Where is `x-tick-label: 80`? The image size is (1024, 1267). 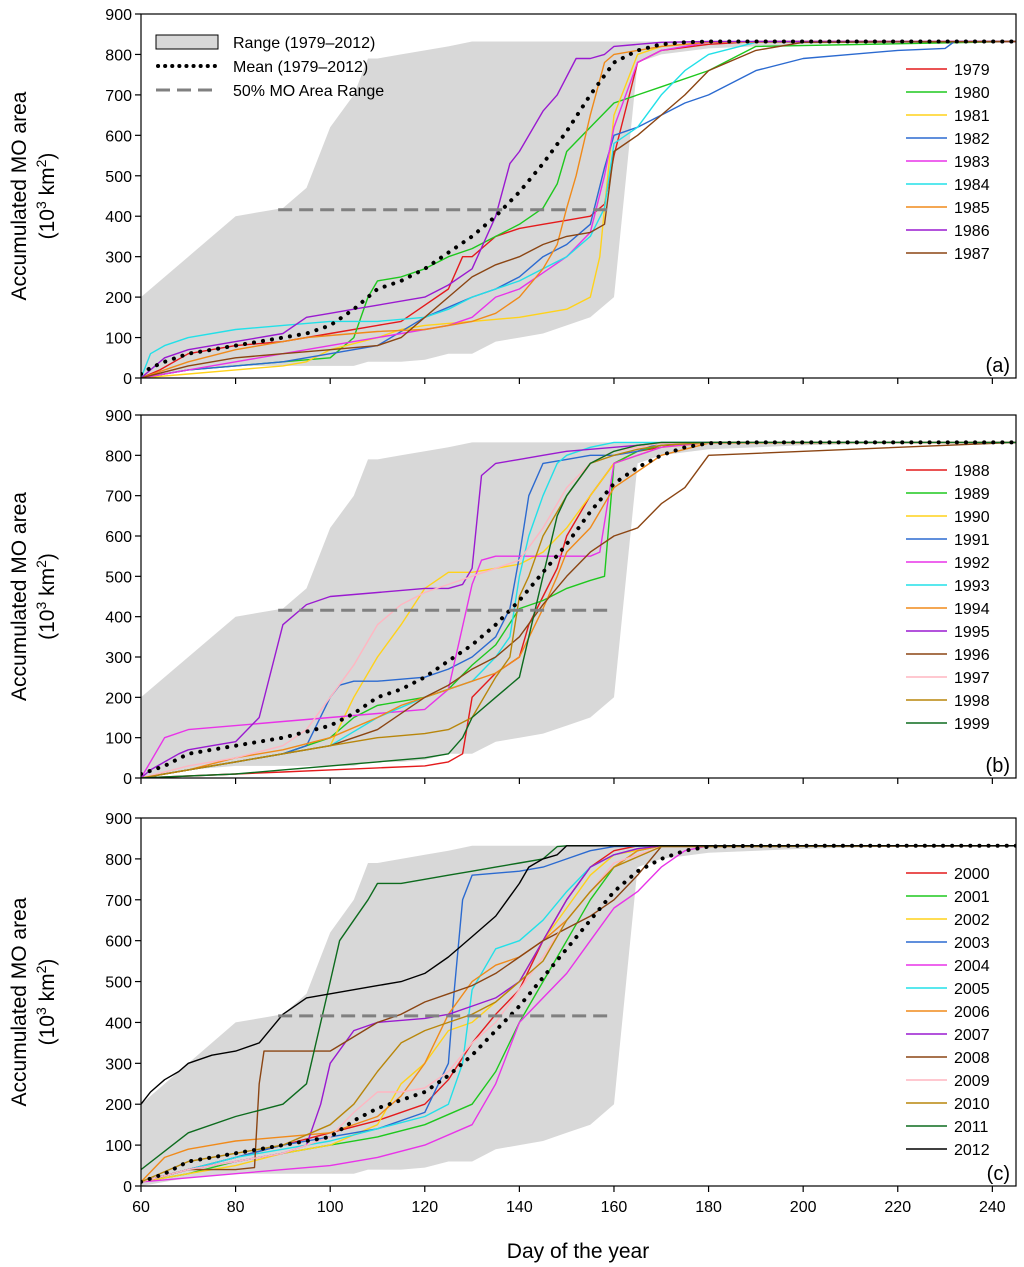 x-tick-label: 80 is located at coordinates (236, 1207).